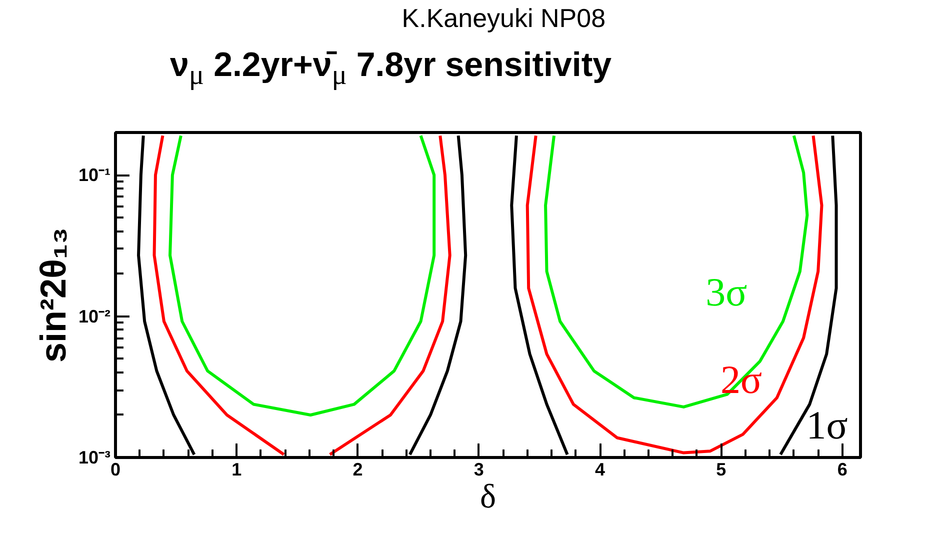 This screenshot has height=533, width=933. What do you see at coordinates (94, 458) in the screenshot?
I see `y-tick-label: 10⁻³` at bounding box center [94, 458].